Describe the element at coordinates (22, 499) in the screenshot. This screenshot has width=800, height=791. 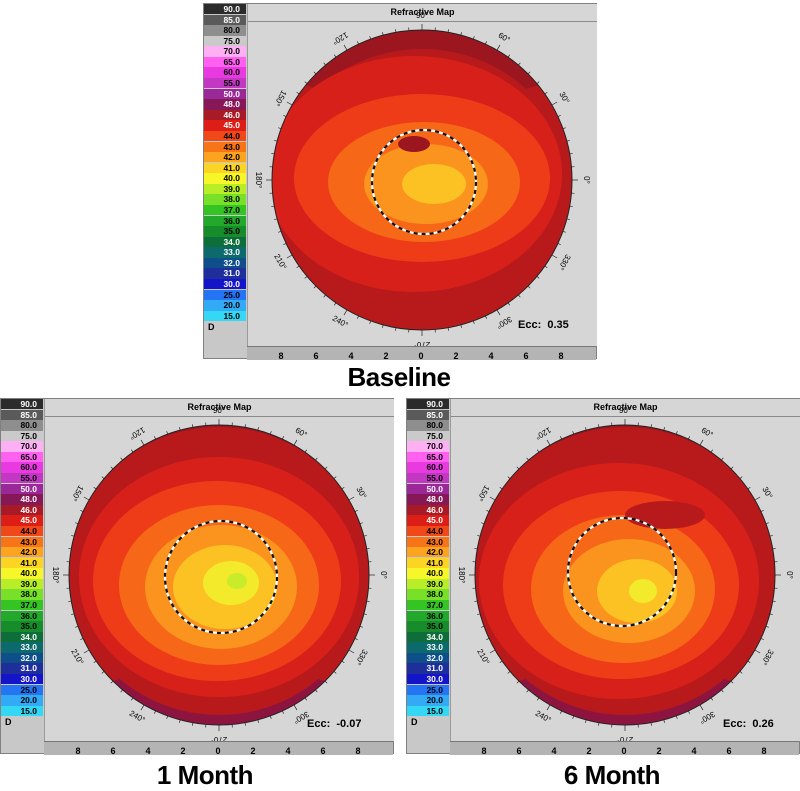
I see `legend-swatch: 48.0` at that location.